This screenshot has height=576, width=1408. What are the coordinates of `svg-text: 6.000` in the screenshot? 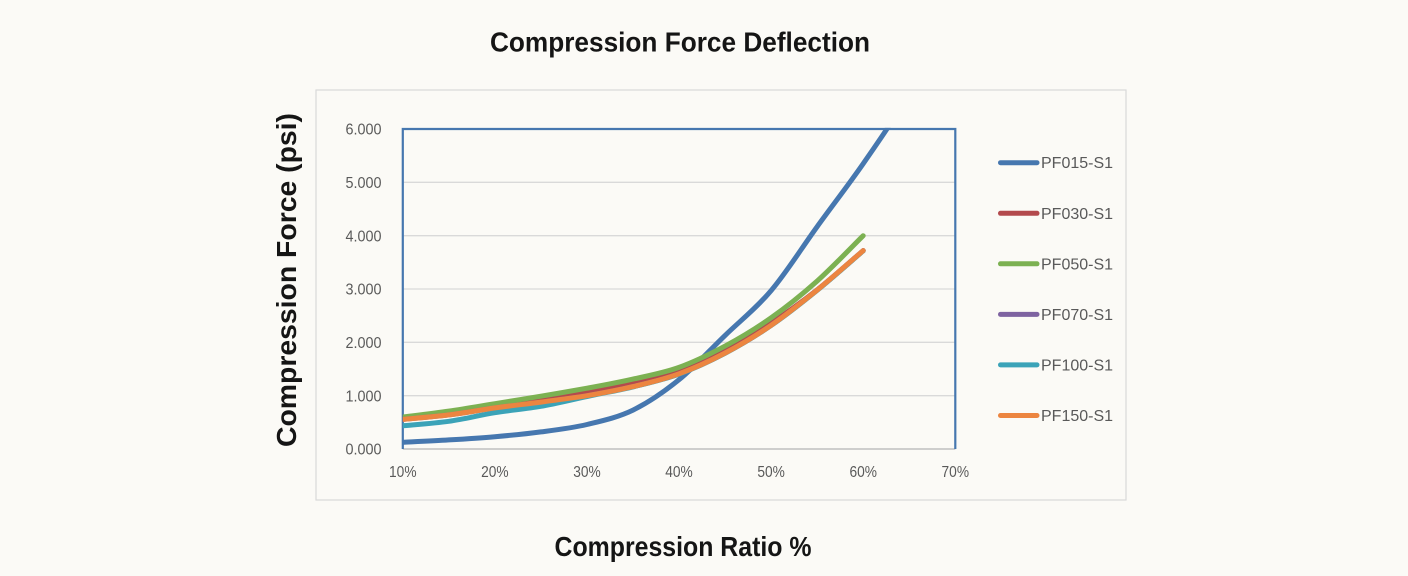 It's located at (364, 130).